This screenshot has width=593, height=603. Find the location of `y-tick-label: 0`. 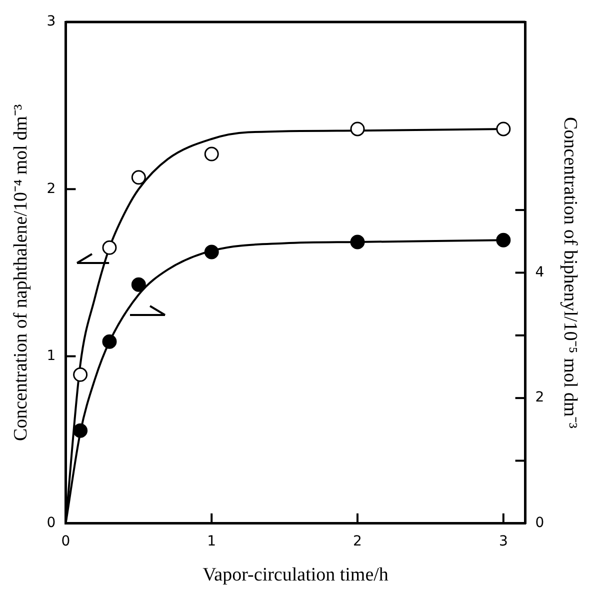

y-tick-label: 0 is located at coordinates (51, 523).